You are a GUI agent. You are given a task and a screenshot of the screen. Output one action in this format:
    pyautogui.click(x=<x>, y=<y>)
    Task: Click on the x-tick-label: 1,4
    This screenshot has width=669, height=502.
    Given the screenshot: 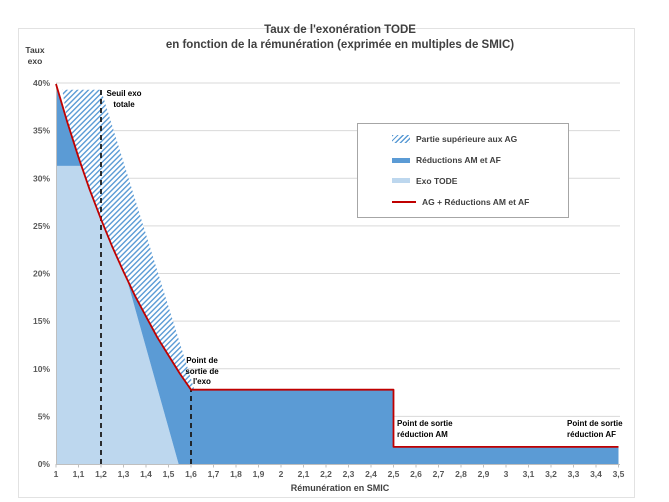 What is the action you would take?
    pyautogui.click(x=146, y=474)
    